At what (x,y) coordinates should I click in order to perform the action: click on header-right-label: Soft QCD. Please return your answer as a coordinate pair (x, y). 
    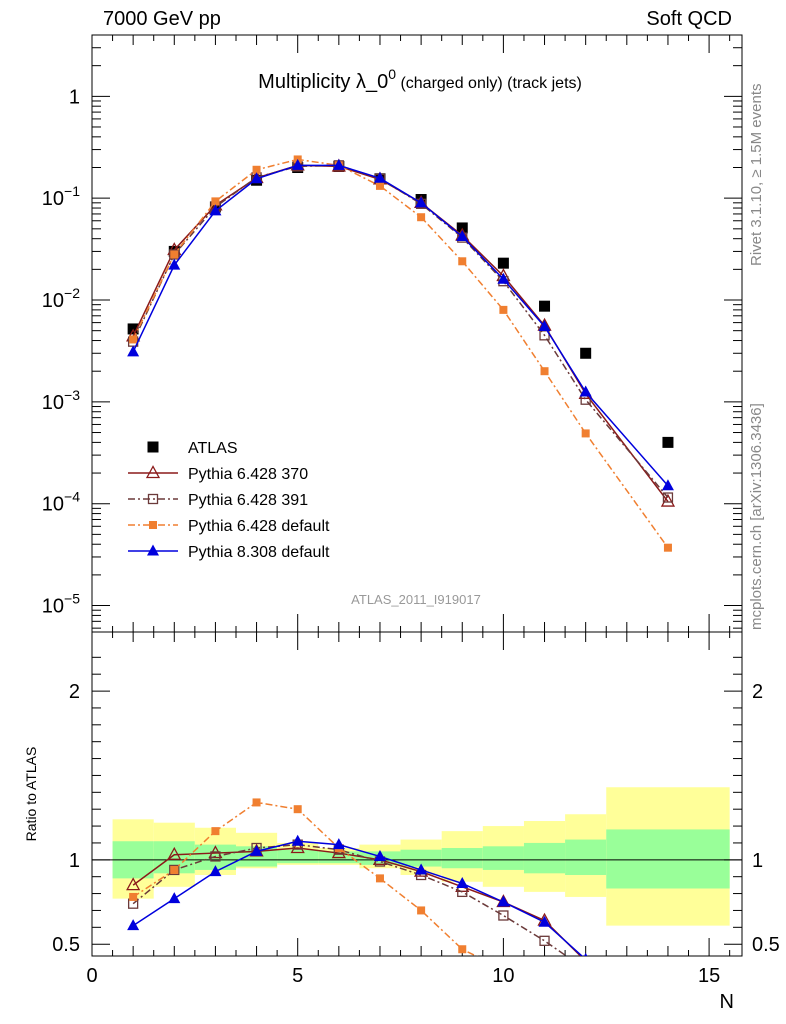
    Looking at the image, I should click on (689, 19).